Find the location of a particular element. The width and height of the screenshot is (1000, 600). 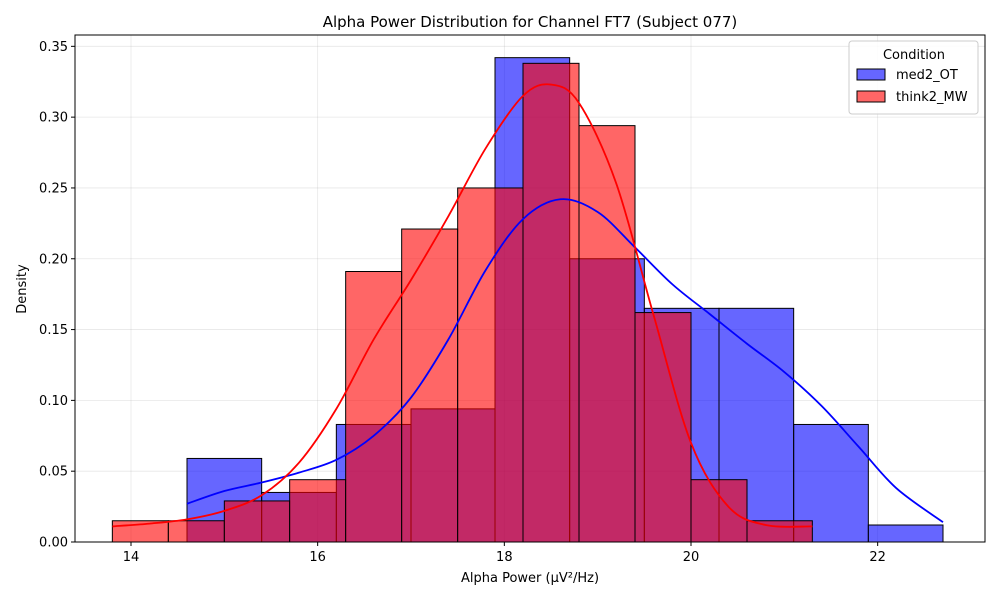

y-tick-label: 0.35 is located at coordinates (53, 47).